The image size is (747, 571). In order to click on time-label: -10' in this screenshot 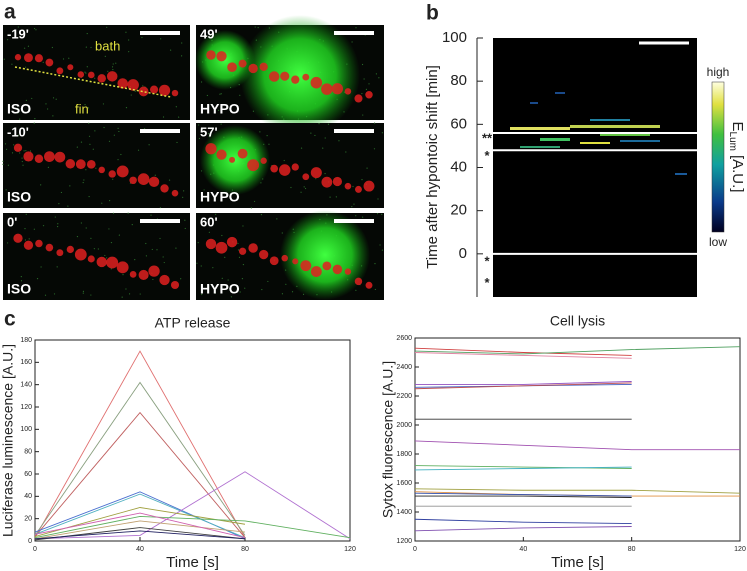, I will do `click(18, 131)`.